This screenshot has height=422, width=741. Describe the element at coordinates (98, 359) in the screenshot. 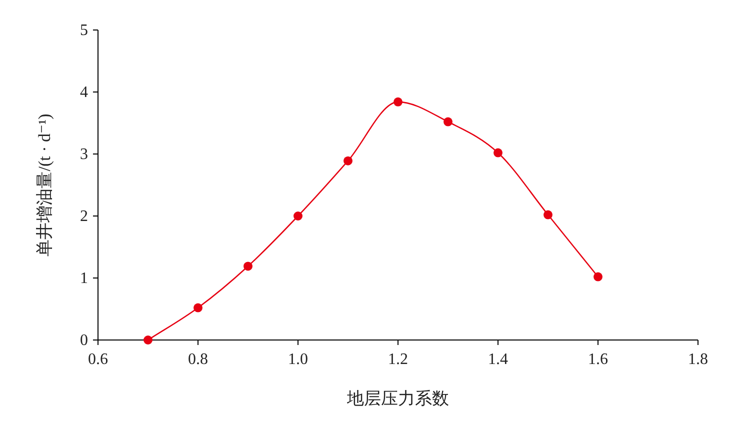

I see `x-tick-label: 0.6` at that location.